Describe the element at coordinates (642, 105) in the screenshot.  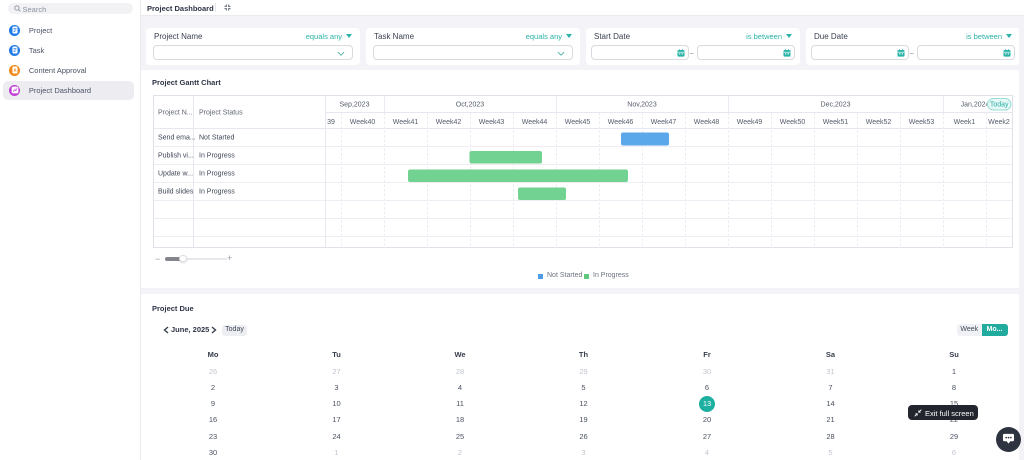
I see `svg-text: Nov,2023` at that location.